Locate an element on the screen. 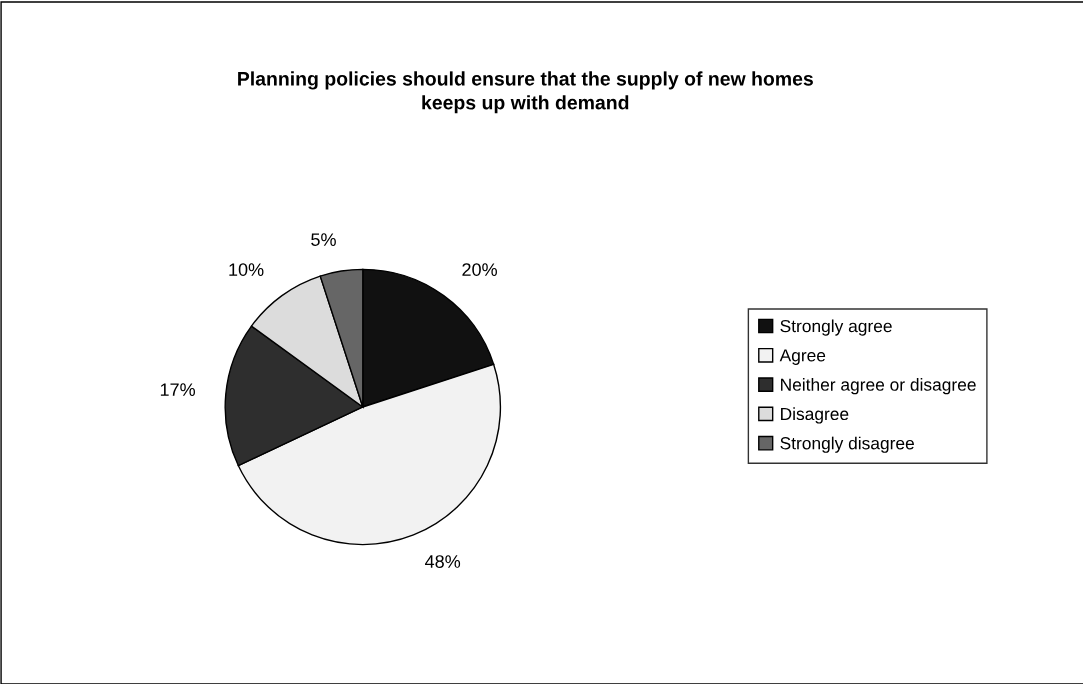 The image size is (1083, 684). legend-label: Agree is located at coordinates (802, 357).